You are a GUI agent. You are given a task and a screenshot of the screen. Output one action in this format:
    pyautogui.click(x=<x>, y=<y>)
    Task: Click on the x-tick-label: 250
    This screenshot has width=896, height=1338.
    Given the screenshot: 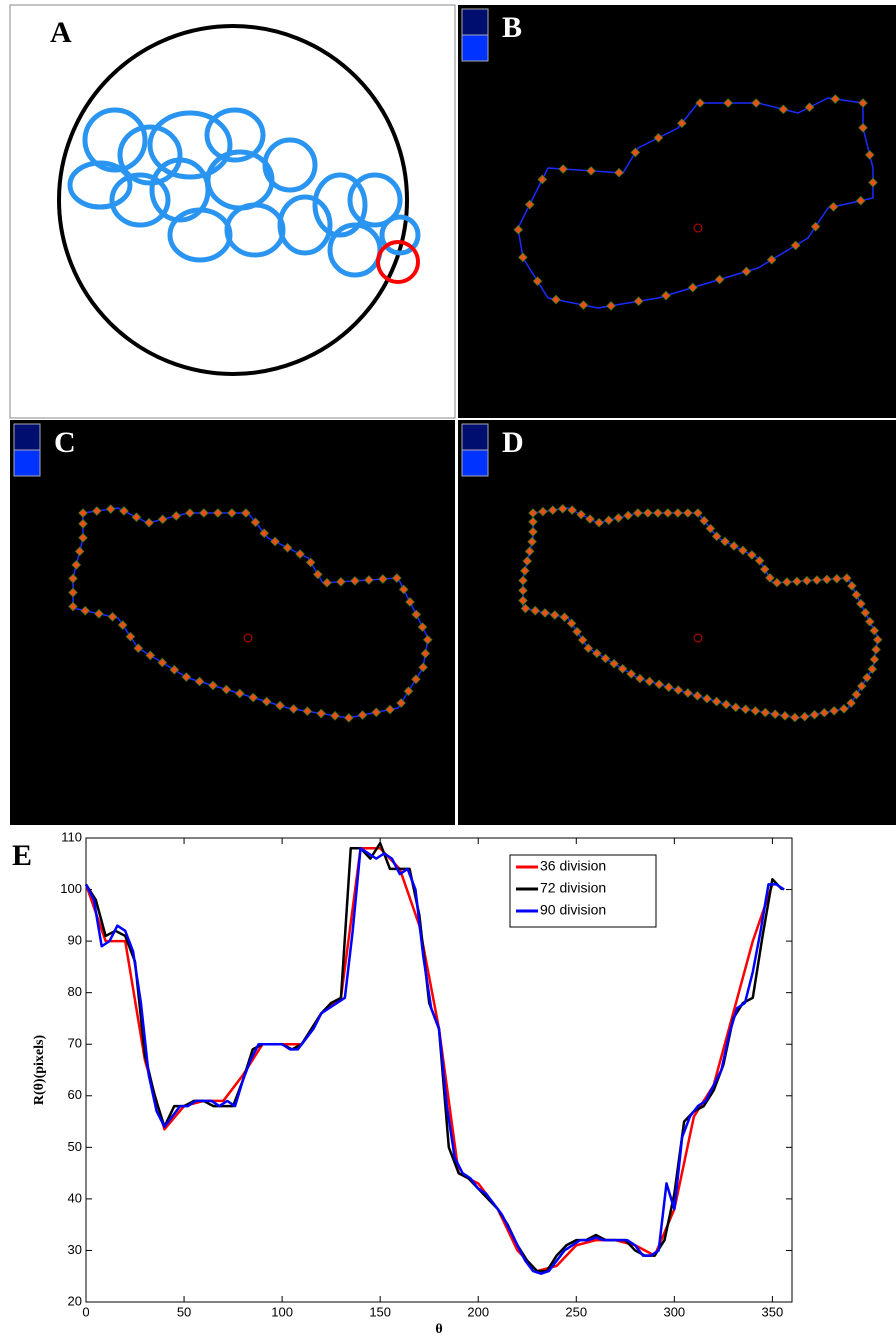 What is the action you would take?
    pyautogui.click(x=576, y=1311)
    